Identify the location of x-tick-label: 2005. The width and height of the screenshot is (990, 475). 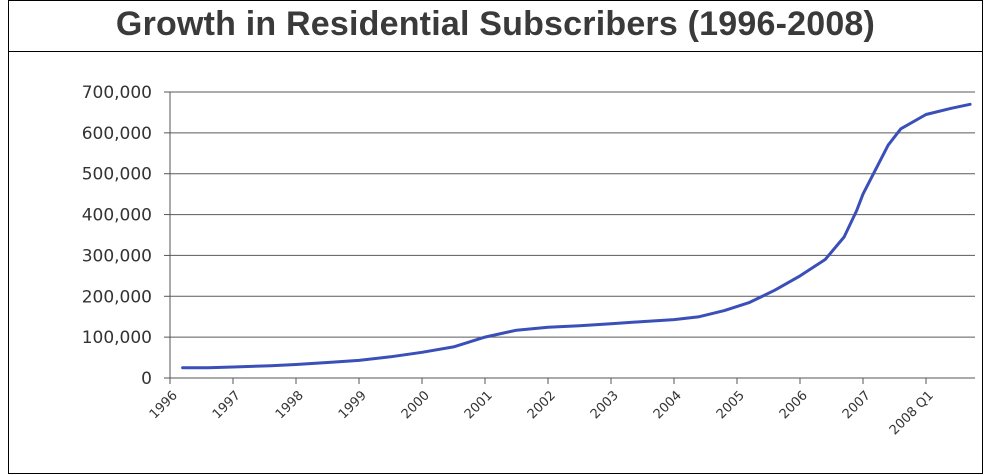
(731, 405).